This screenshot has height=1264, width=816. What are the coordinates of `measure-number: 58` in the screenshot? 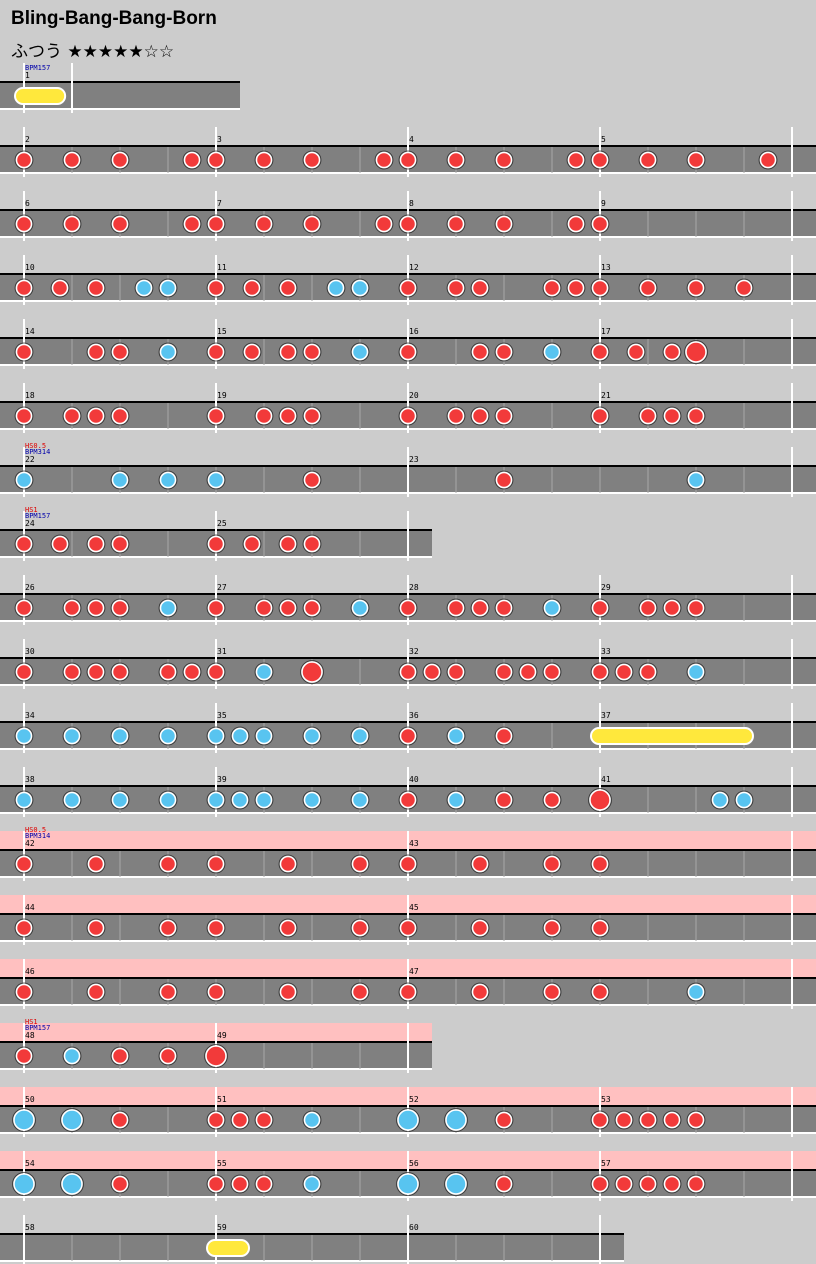 It's located at (30, 1227).